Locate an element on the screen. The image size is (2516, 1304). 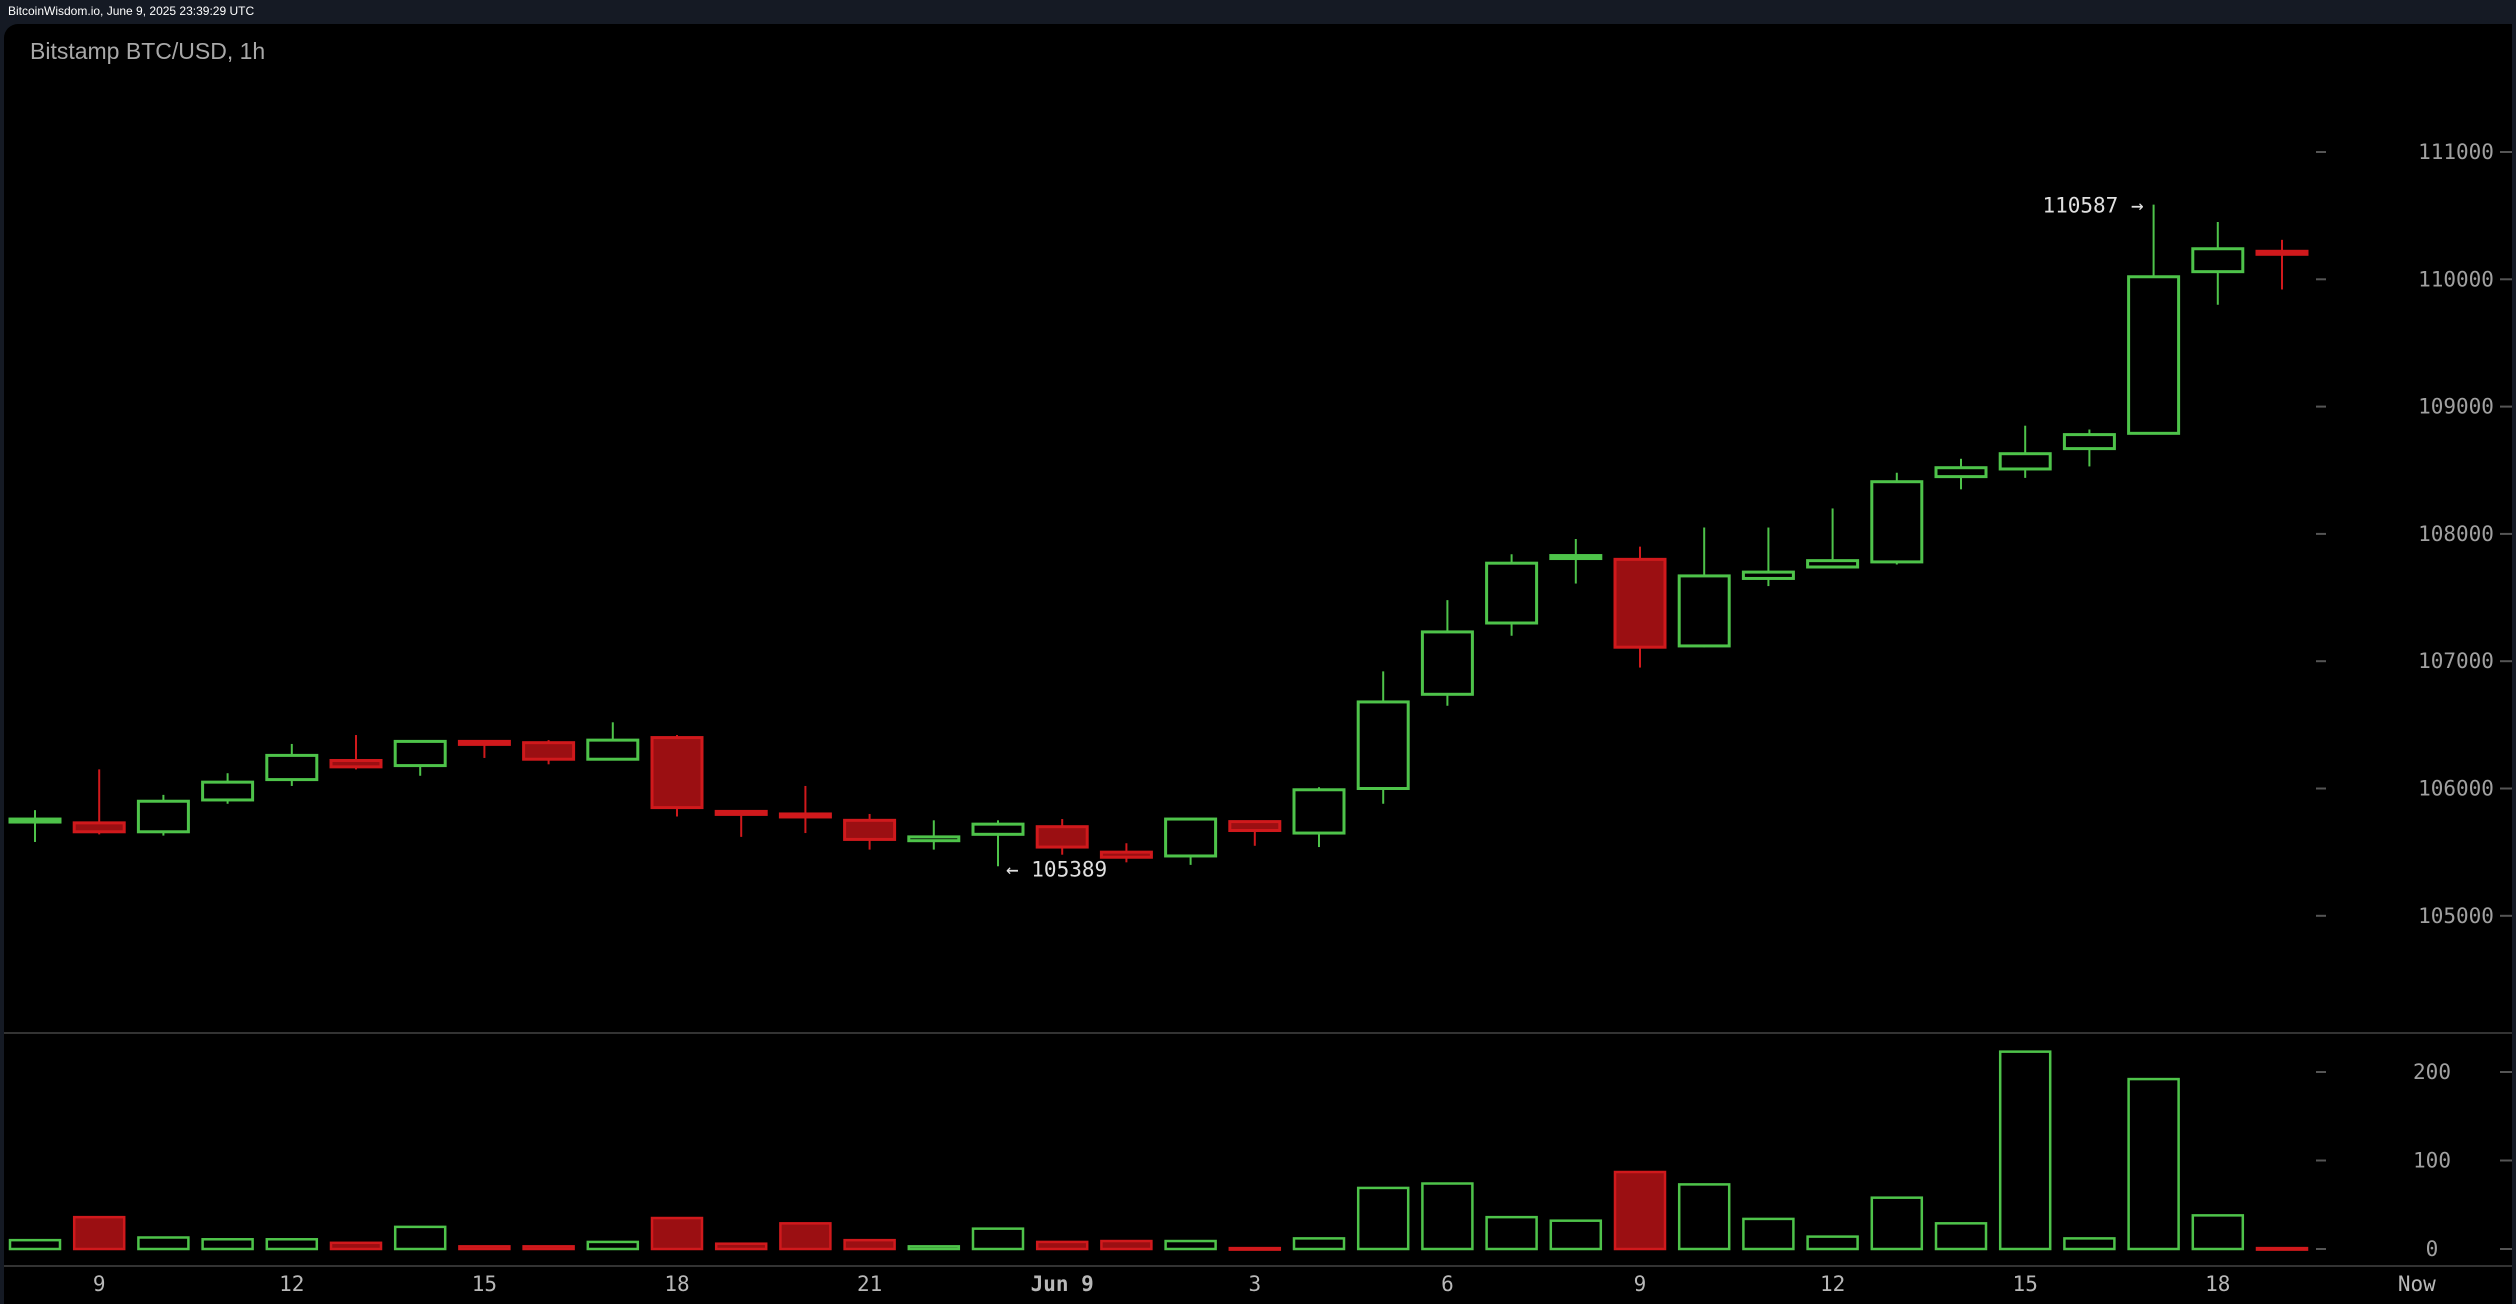
chart-title: Bitstamp BTC/USD, 1h is located at coordinates (148, 51).